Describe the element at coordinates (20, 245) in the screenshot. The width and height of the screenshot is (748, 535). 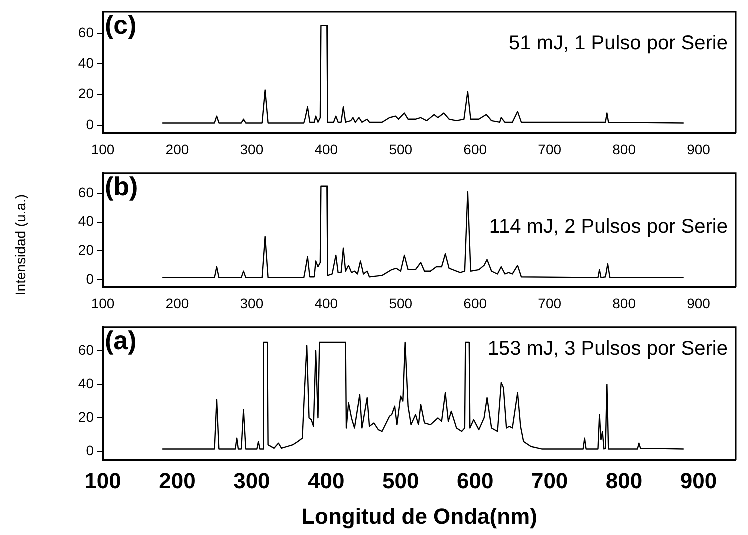
I see `y-axis-title: Intensidad (u.a.)` at that location.